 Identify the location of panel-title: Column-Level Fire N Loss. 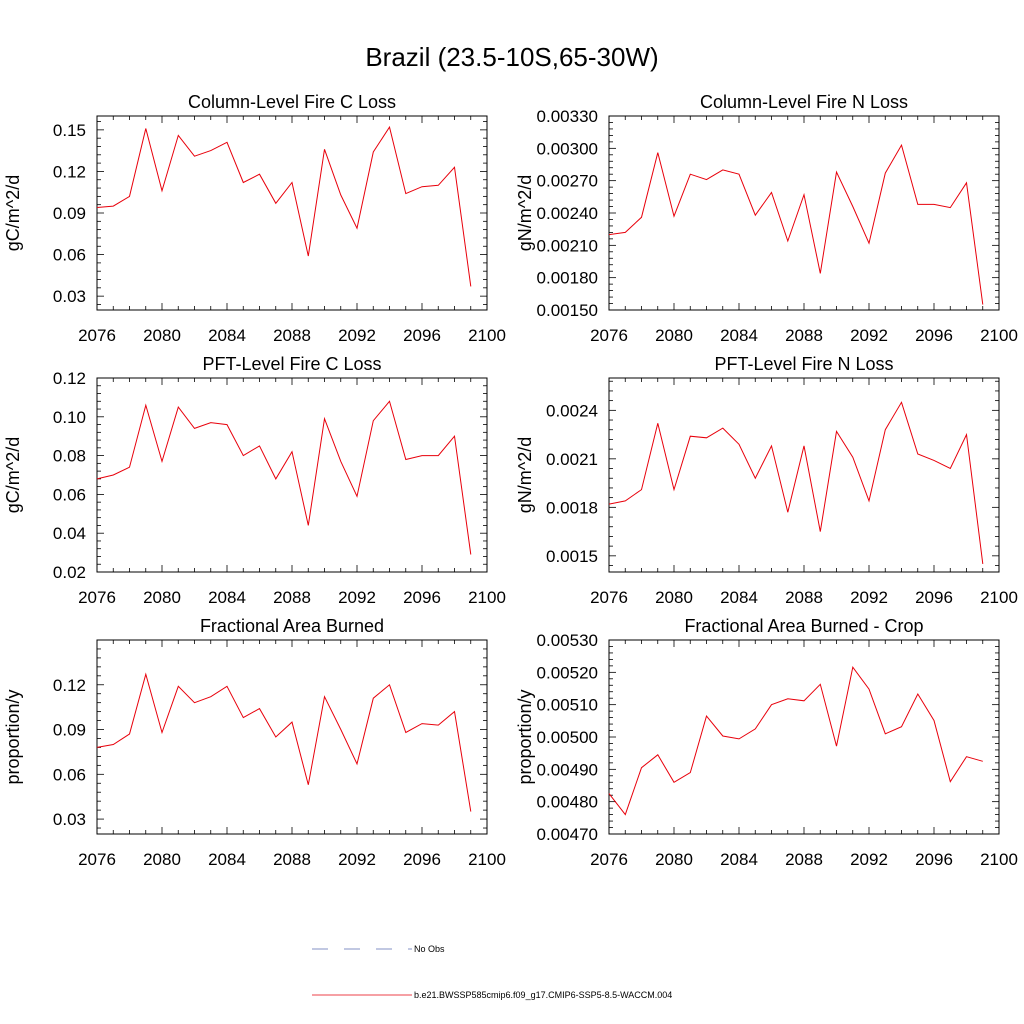
(804, 102).